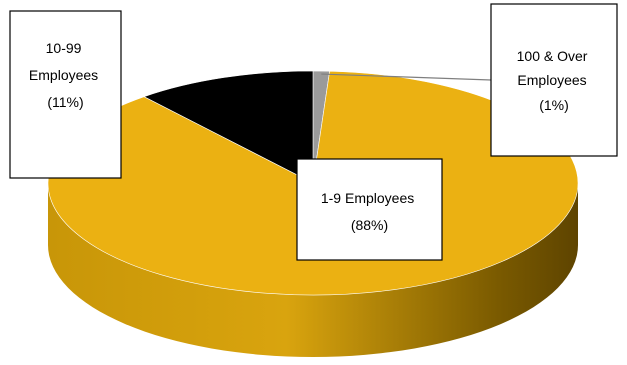 The image size is (627, 365). Describe the element at coordinates (367, 198) in the screenshot. I see `label-1-9-line1: 1-9 Employees` at that location.